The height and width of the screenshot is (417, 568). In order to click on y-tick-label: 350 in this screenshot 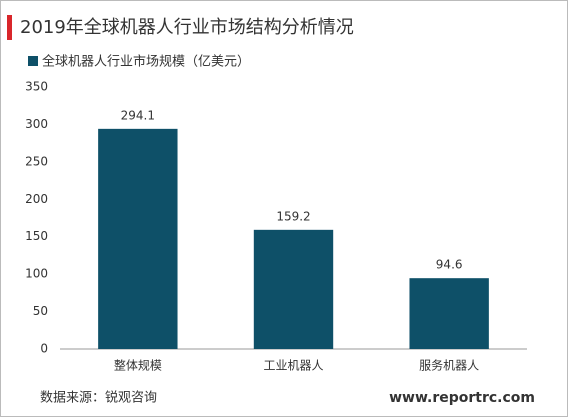, I will do `click(36, 87)`.